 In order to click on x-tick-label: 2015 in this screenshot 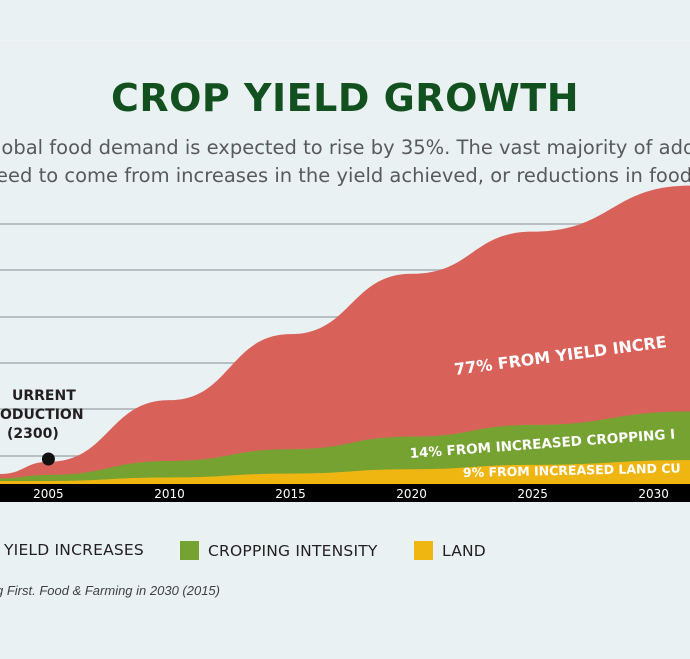, I will do `click(290, 494)`.